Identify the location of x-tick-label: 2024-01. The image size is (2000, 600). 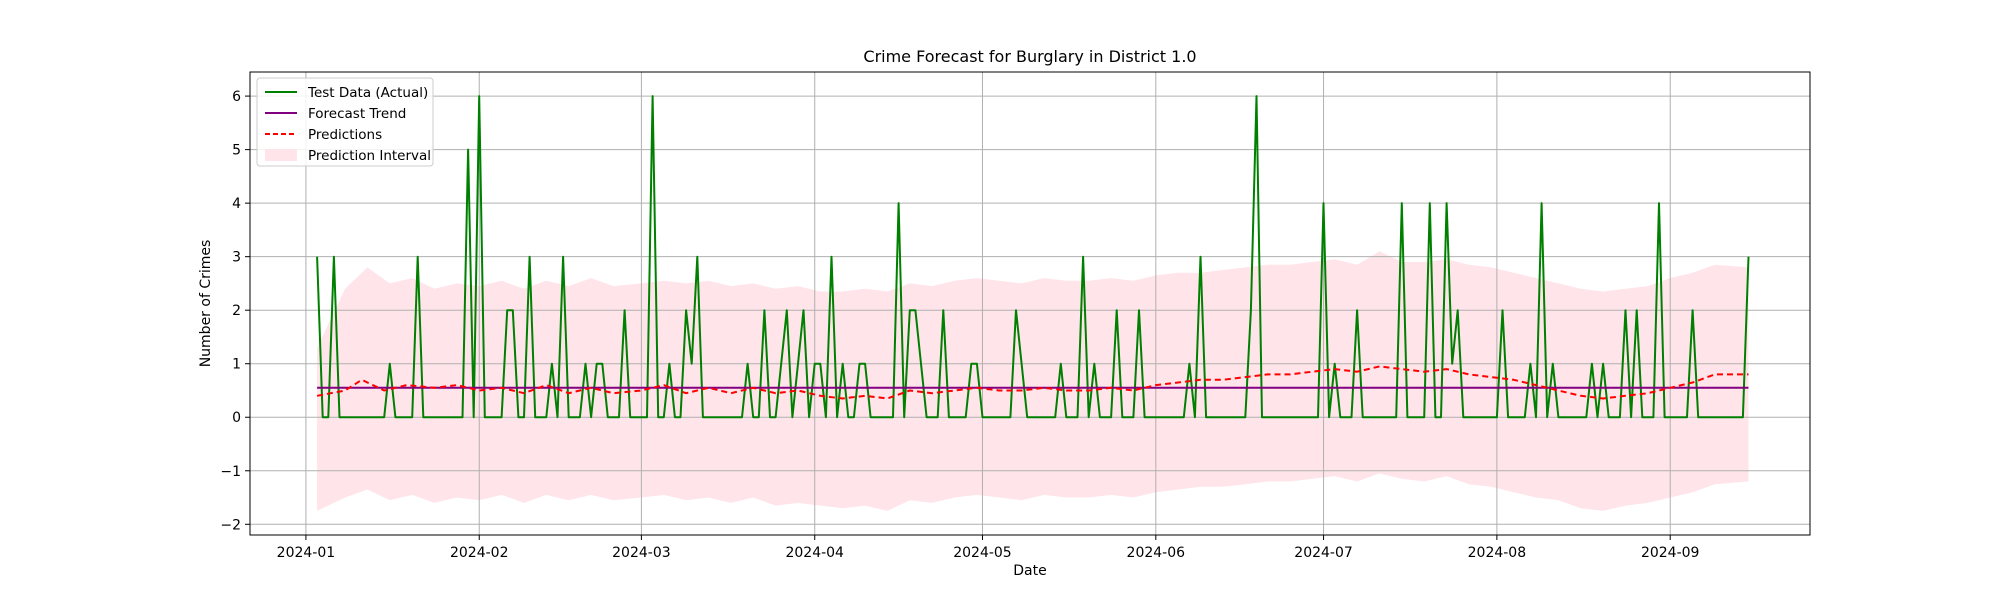
(306, 553).